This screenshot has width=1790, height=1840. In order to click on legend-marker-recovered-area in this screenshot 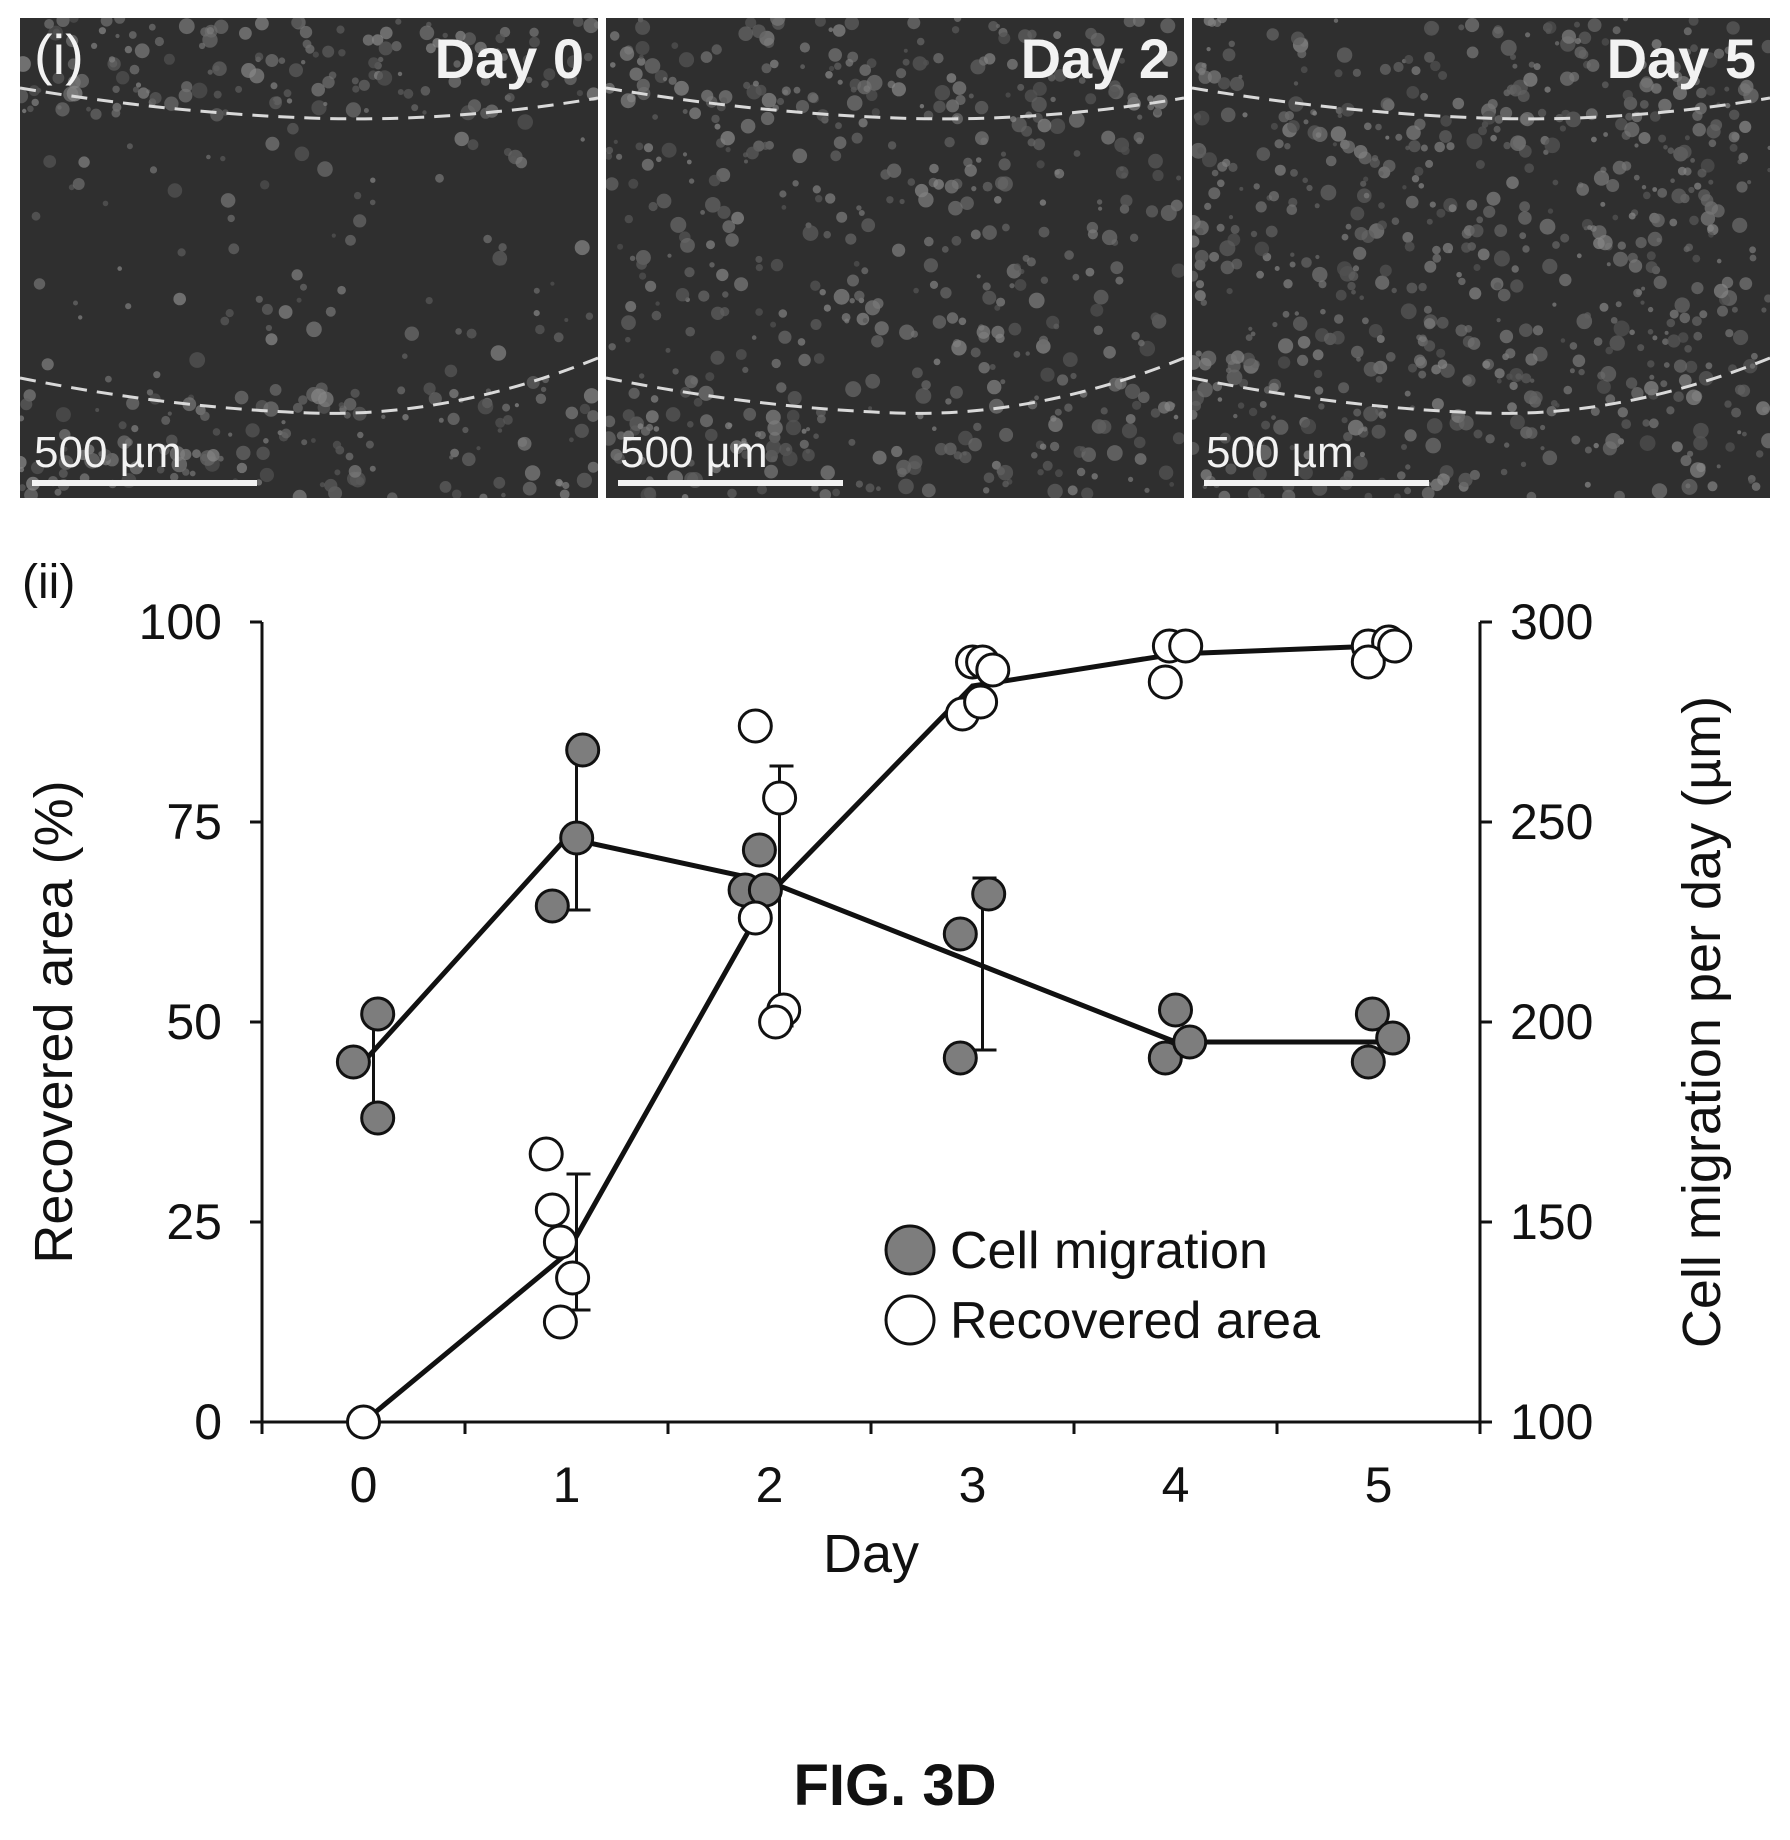, I will do `click(910, 1320)`.